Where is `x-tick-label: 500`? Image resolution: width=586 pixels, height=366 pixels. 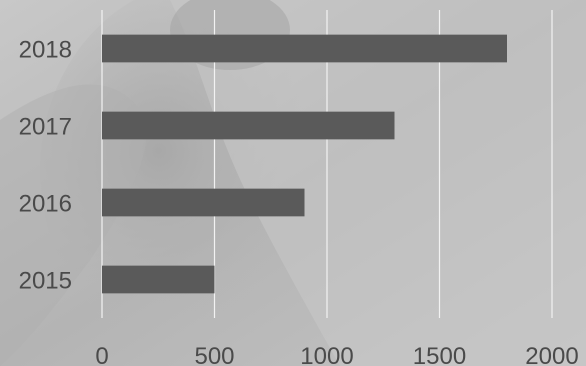
x-tick-label: 500 is located at coordinates (214, 354).